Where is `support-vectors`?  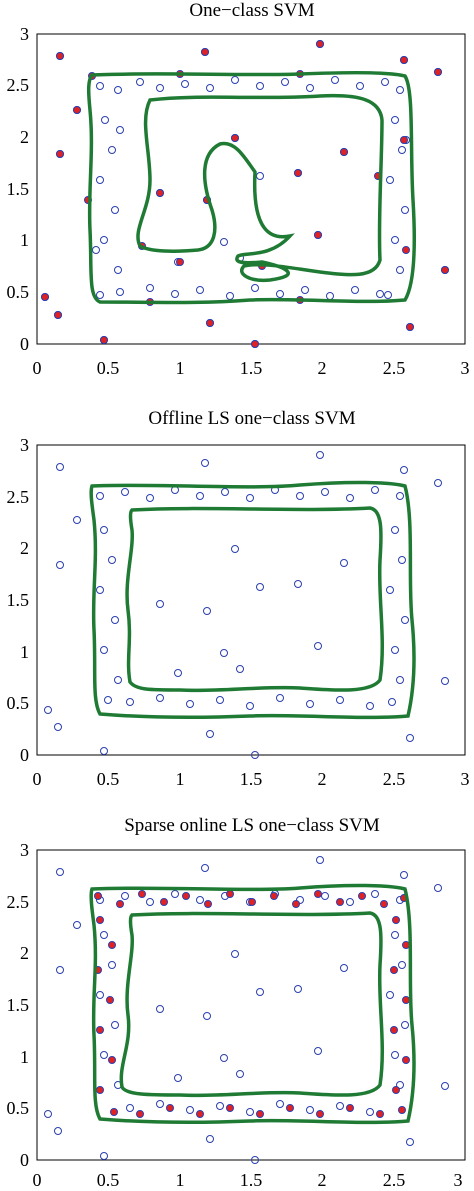 support-vectors is located at coordinates (252, 1004).